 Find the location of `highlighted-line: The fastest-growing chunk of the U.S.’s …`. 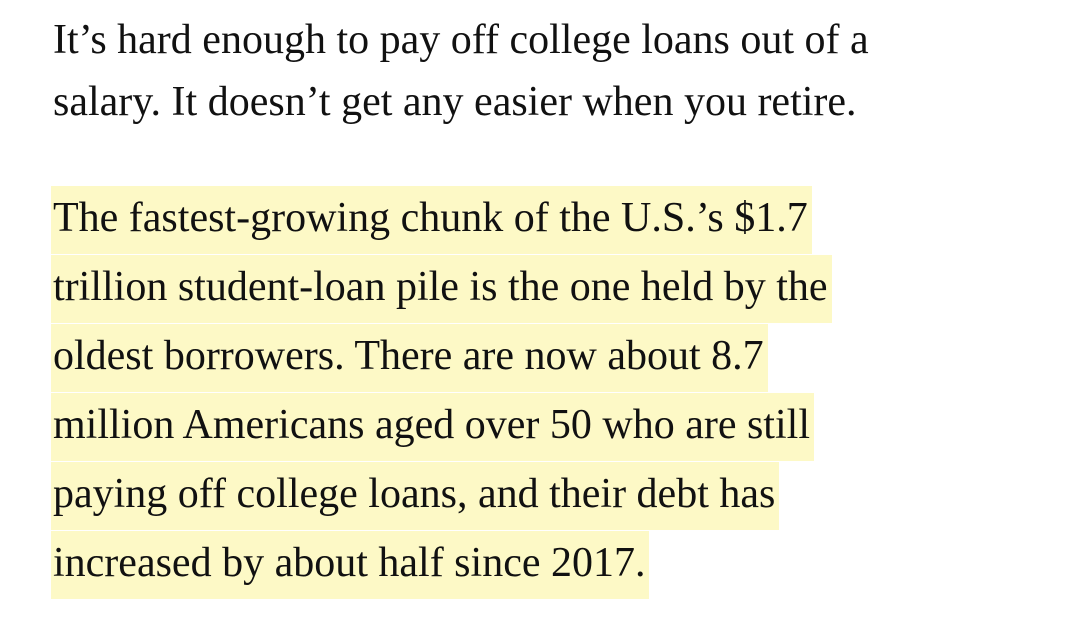

highlighted-line: The fastest-growing chunk of the U.S.’s … is located at coordinates (552, 220).